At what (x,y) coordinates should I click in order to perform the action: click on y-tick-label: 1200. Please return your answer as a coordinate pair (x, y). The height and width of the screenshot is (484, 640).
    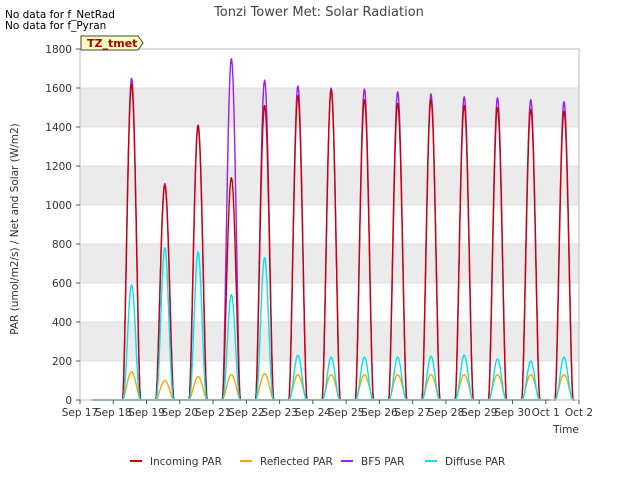
    Looking at the image, I should click on (58, 167).